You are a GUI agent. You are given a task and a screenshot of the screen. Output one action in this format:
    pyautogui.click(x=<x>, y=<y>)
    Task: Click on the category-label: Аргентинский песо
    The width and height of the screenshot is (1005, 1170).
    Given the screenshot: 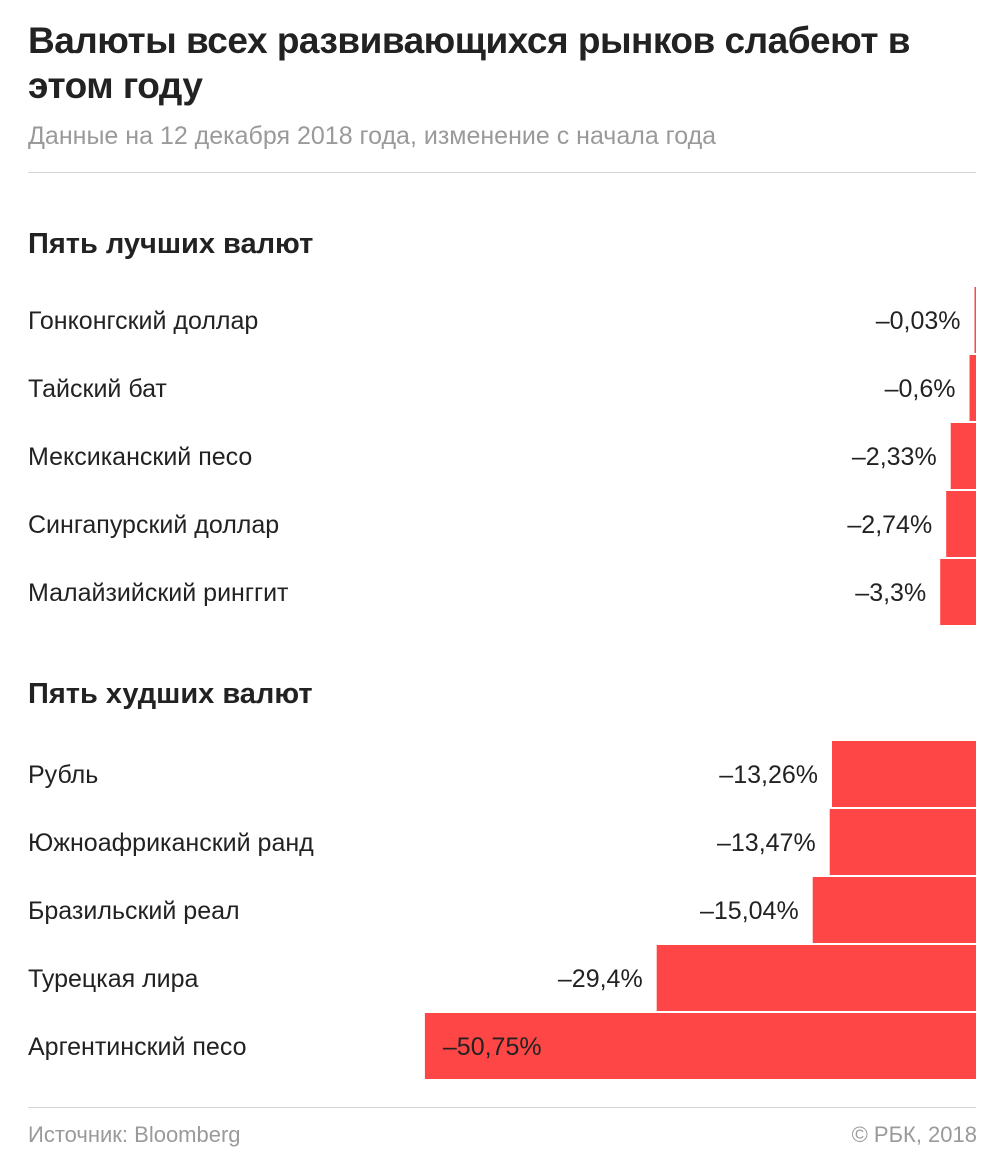 What is the action you would take?
    pyautogui.click(x=137, y=1047)
    